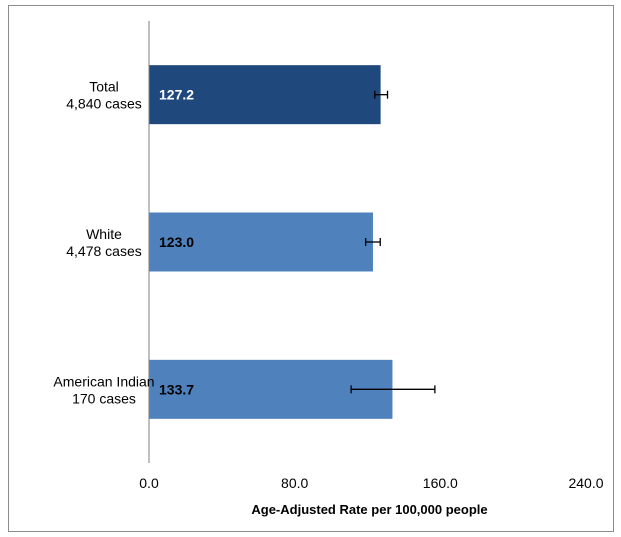  What do you see at coordinates (393, 242) in the screenshot?
I see `error-bars-layer` at bounding box center [393, 242].